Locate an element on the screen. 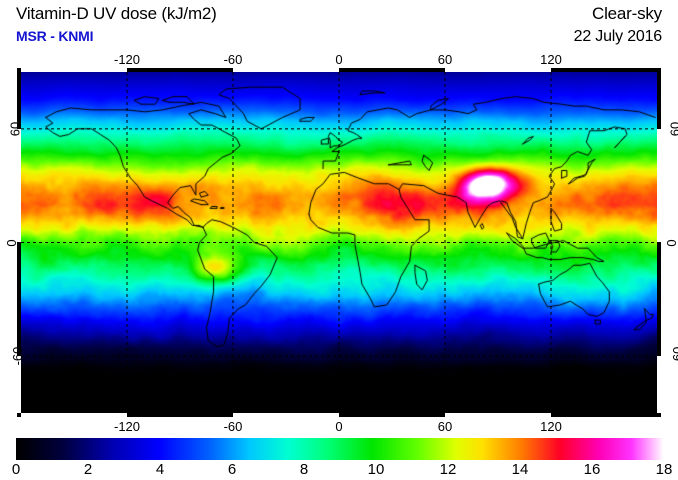 Image resolution: width=678 pixels, height=480 pixels. x-axis-label-bottom: 120 is located at coordinates (551, 426).